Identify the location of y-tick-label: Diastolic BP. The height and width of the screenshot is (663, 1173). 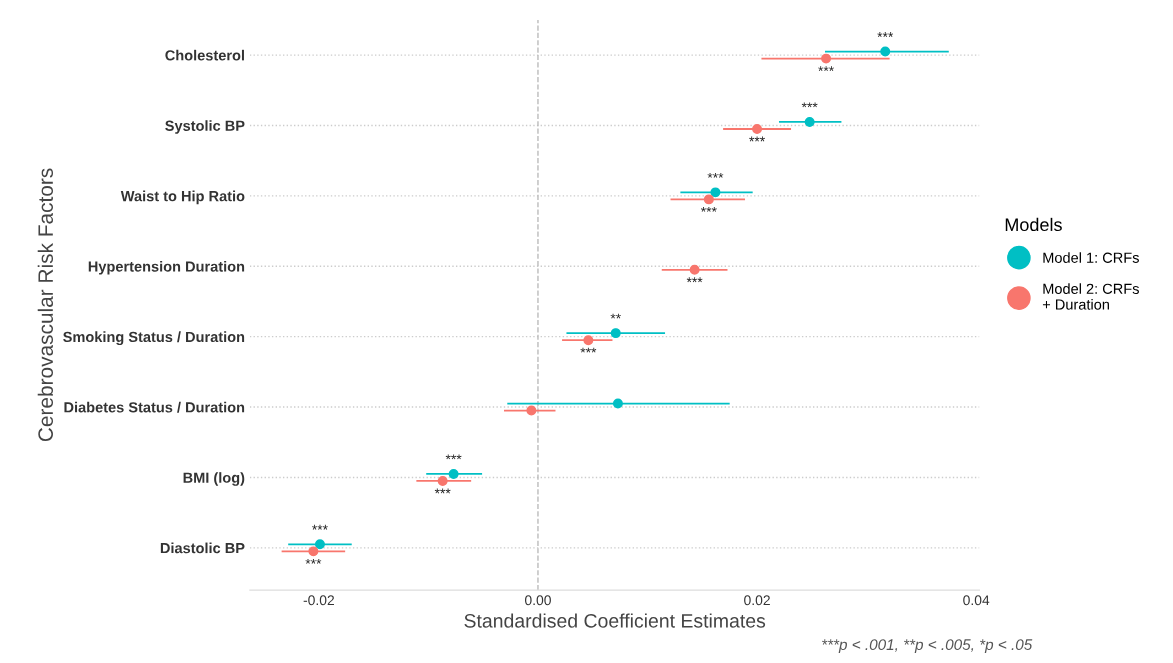
(202, 548).